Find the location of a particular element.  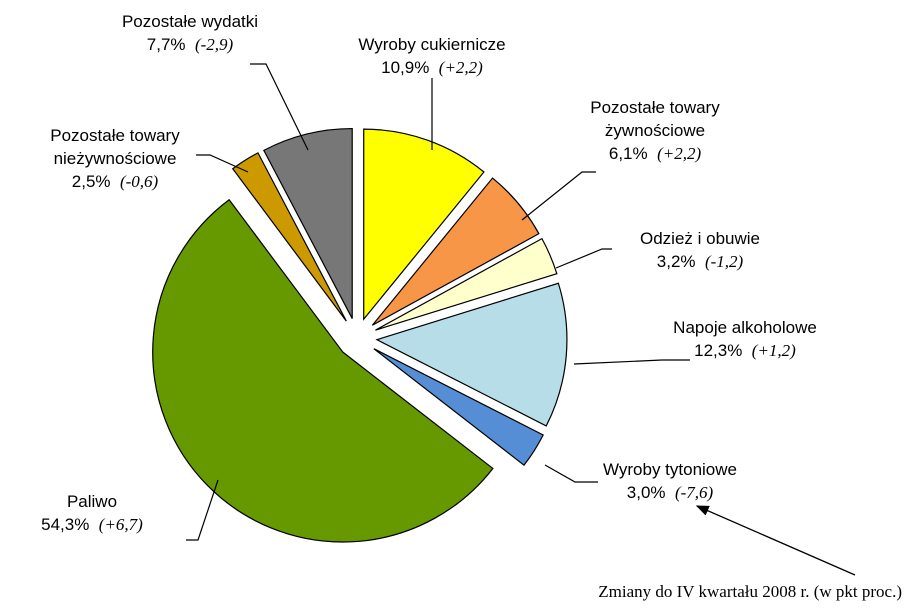

value-label: 3,0% is located at coordinates (646, 492).